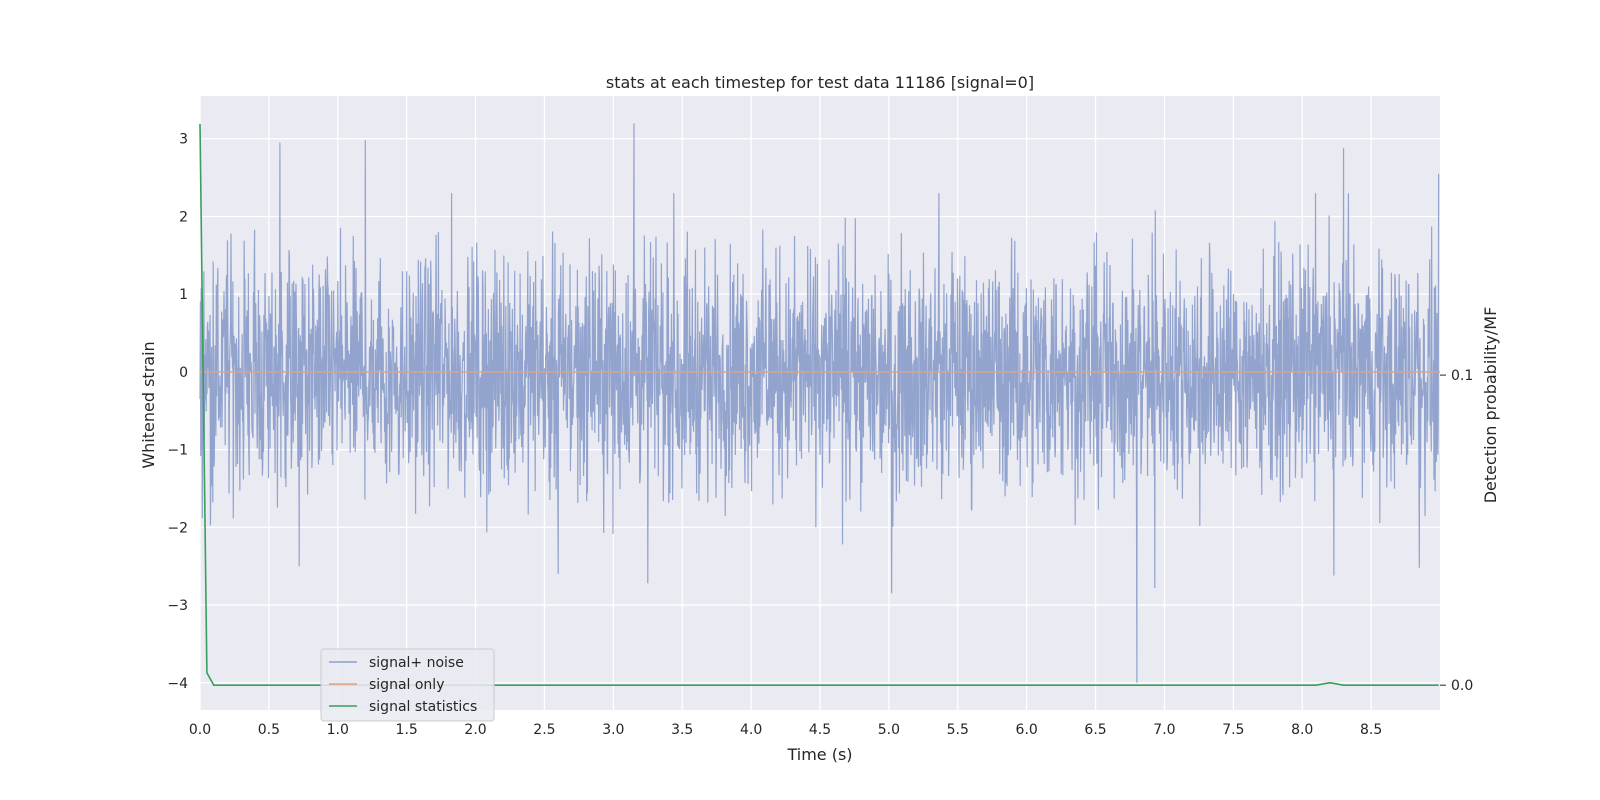  What do you see at coordinates (1371, 730) in the screenshot?
I see `x-tick-label: 8.5` at bounding box center [1371, 730].